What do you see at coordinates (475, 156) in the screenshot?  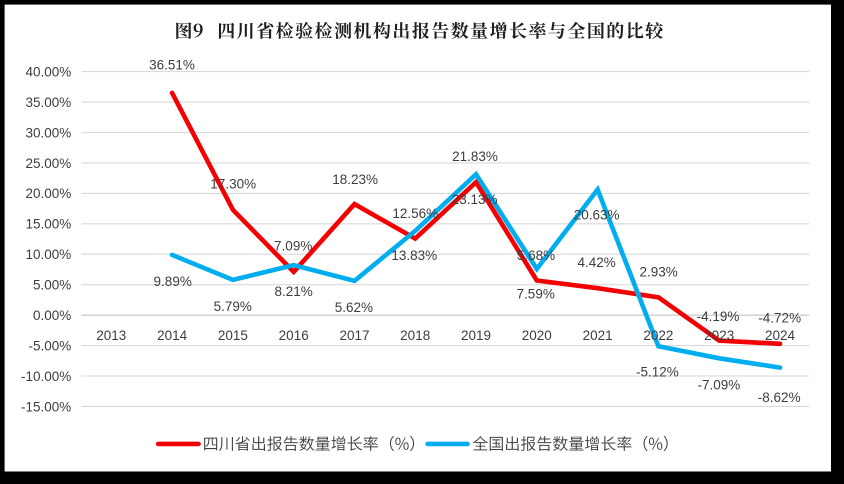 I see `svg-text: 21.83%` at bounding box center [475, 156].